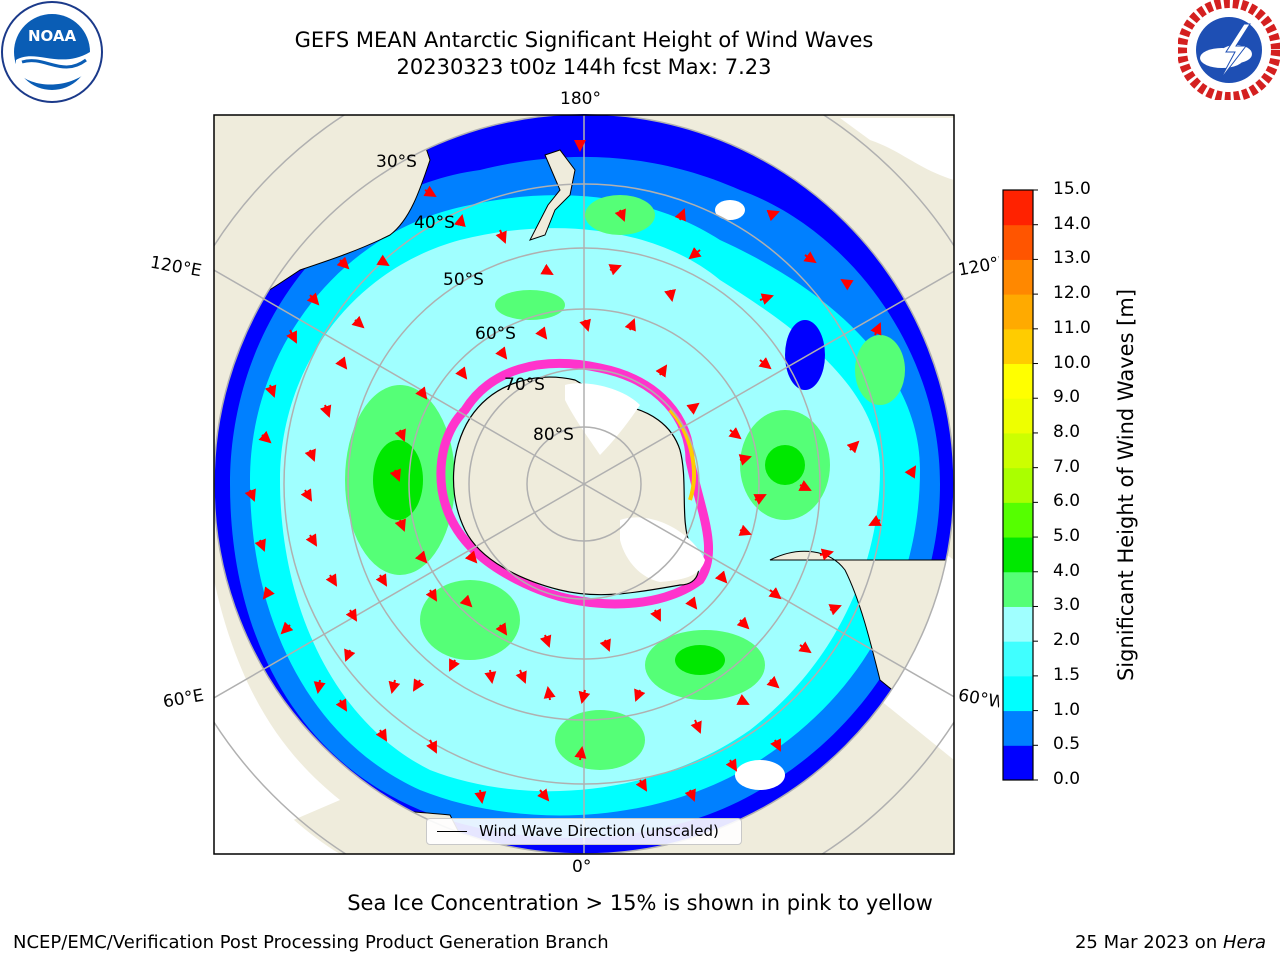 The height and width of the screenshot is (960, 1280). I want to click on colorbar-title: Significant Height of Wind Waves [m], so click(1126, 485).